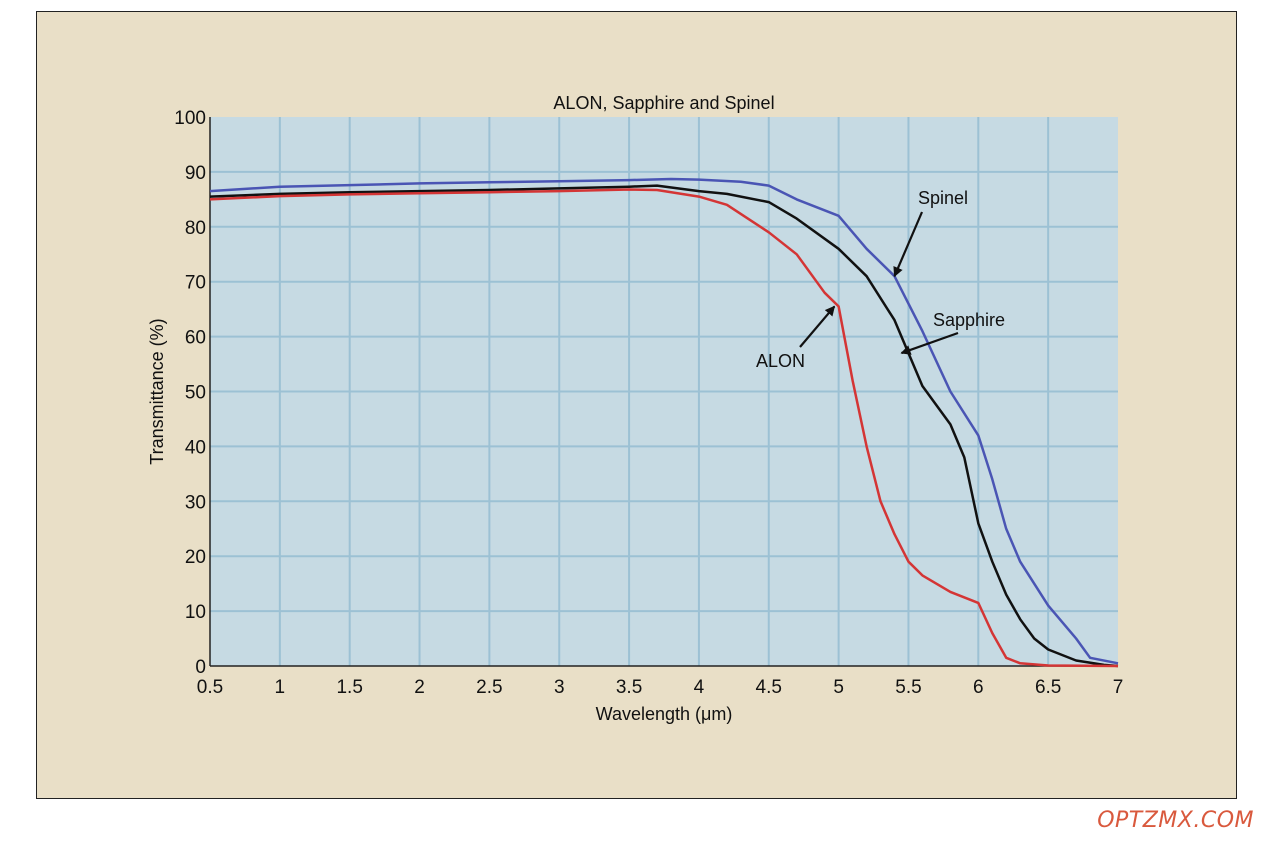 This screenshot has width=1280, height=845. What do you see at coordinates (195, 228) in the screenshot?
I see `y-tick-label: 80` at bounding box center [195, 228].